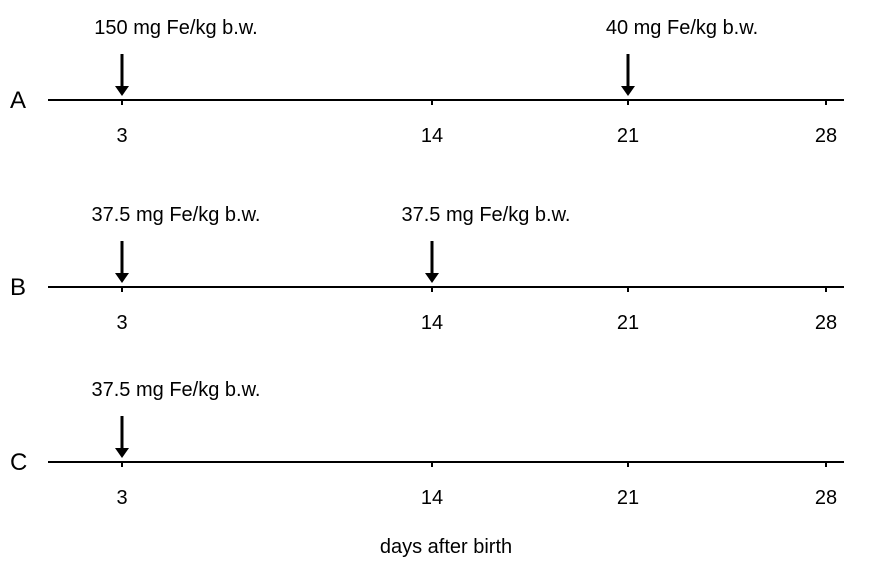  I want to click on row-label: A, so click(18, 100).